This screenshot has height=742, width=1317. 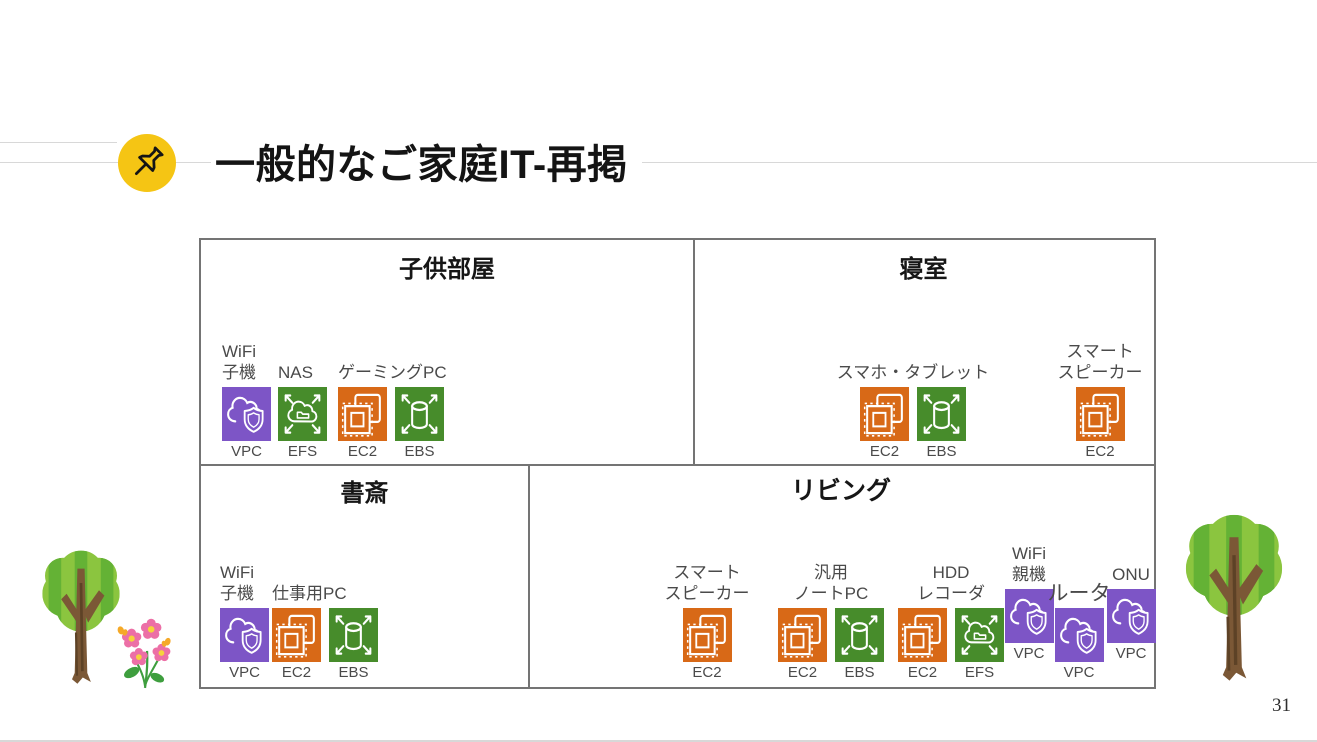 What do you see at coordinates (923, 269) in the screenshot?
I see `room-title-bedroom: 寝室` at bounding box center [923, 269].